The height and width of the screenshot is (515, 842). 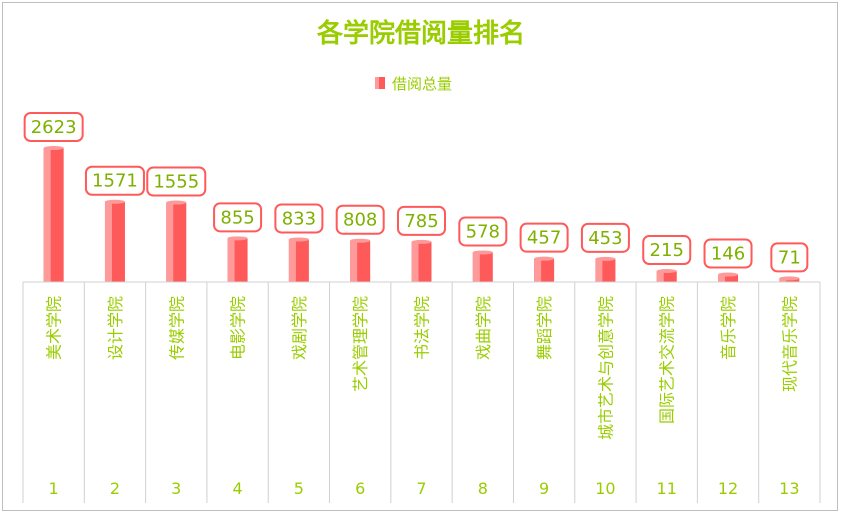 I want to click on category-label: 音乐学院, so click(x=728, y=328).